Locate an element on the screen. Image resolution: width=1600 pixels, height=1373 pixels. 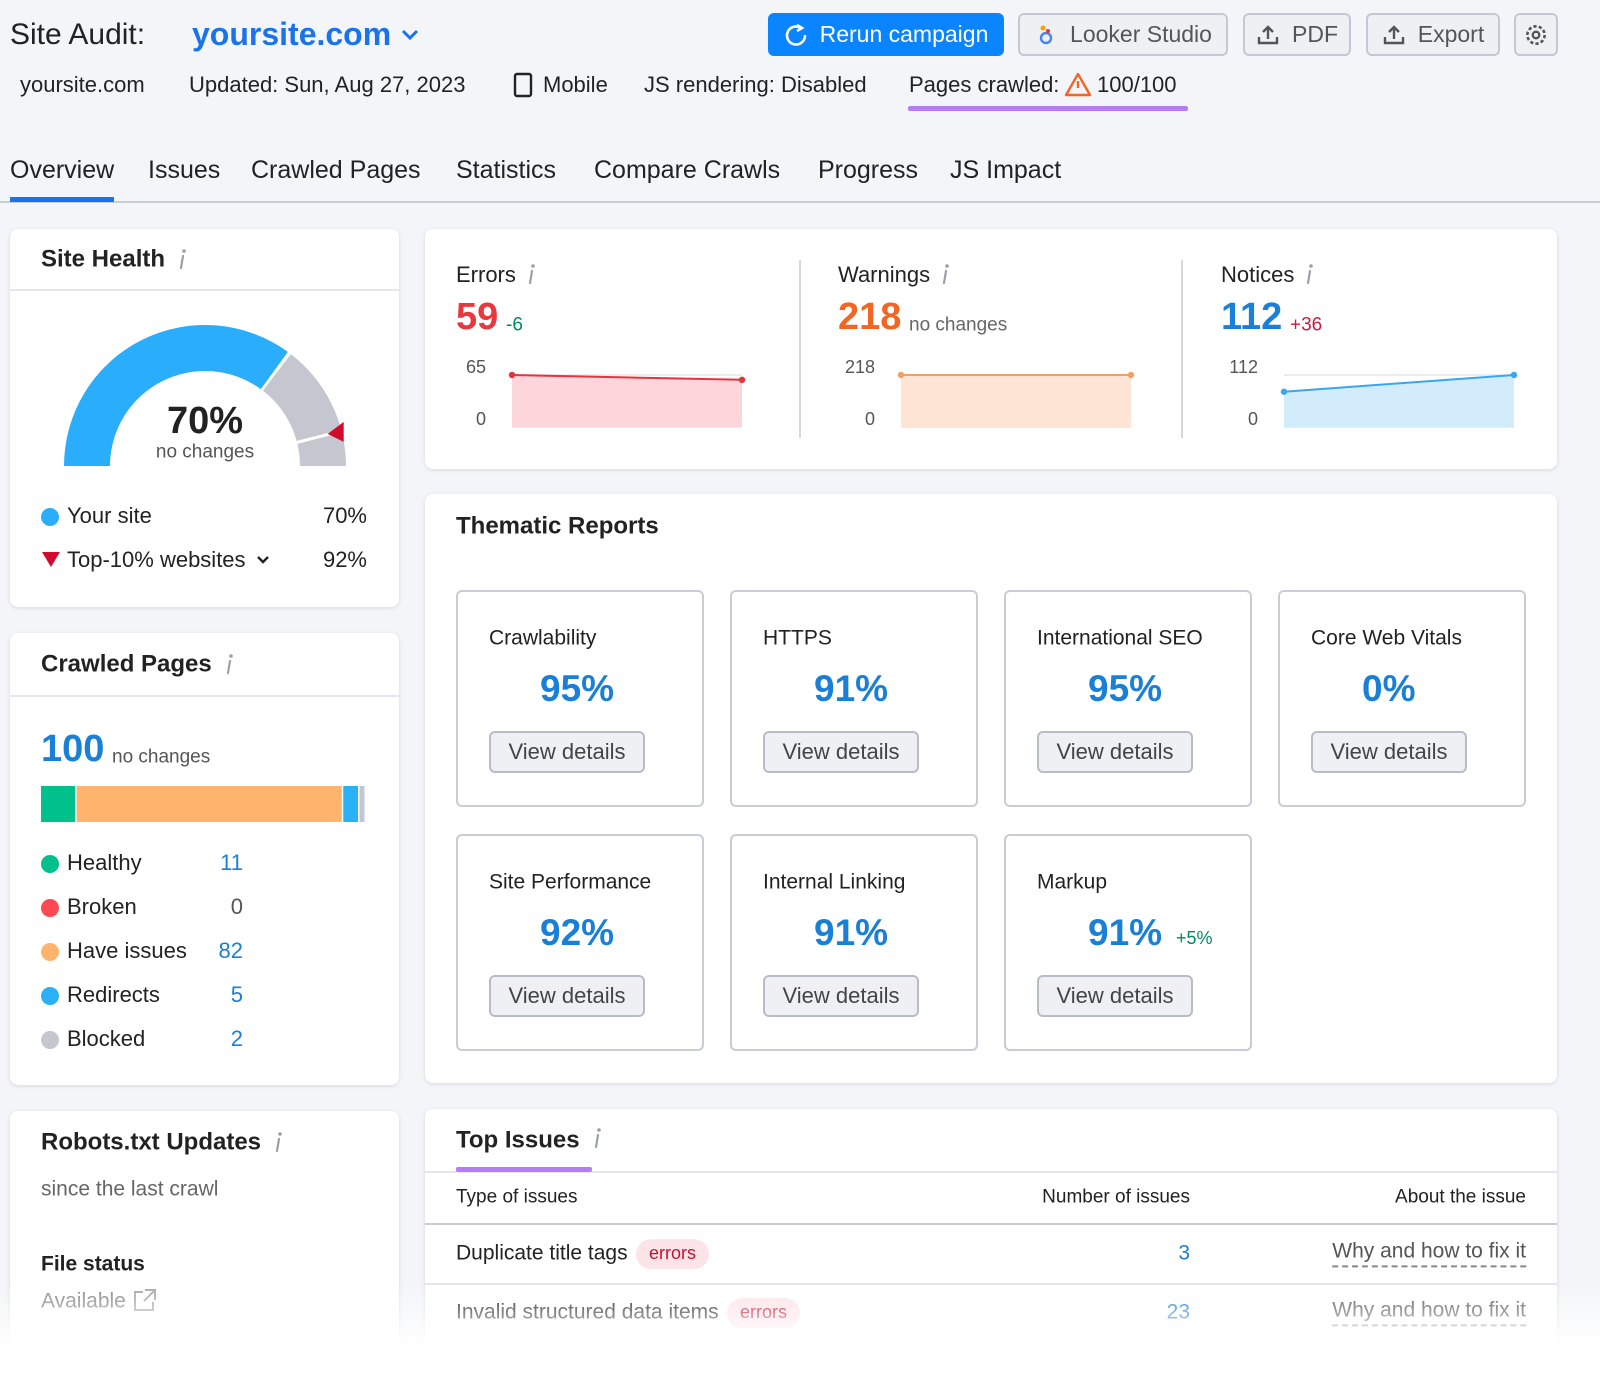
pages-crawled-value: 100/100 is located at coordinates (1137, 84).